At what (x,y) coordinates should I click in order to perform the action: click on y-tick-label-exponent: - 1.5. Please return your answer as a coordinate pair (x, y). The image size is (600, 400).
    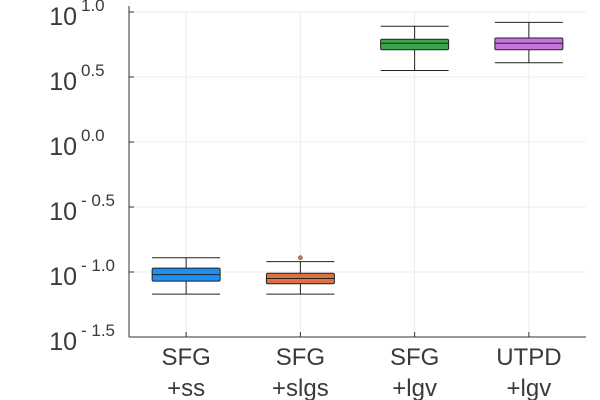
    Looking at the image, I should click on (98, 330).